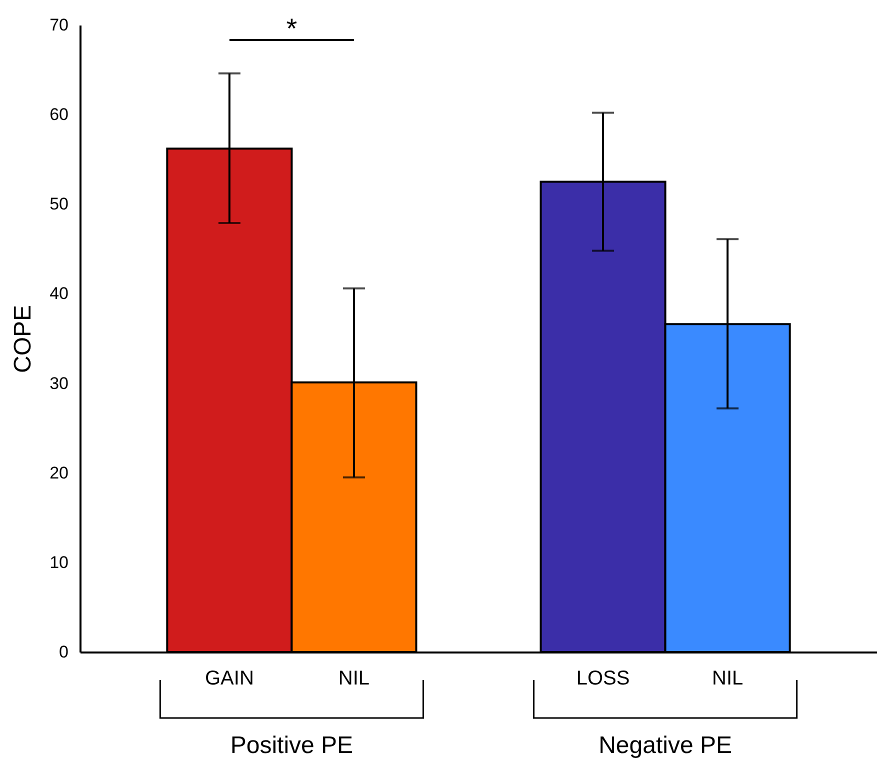 The width and height of the screenshot is (877, 758). What do you see at coordinates (59, 294) in the screenshot?
I see `y-tick-label: 40` at bounding box center [59, 294].